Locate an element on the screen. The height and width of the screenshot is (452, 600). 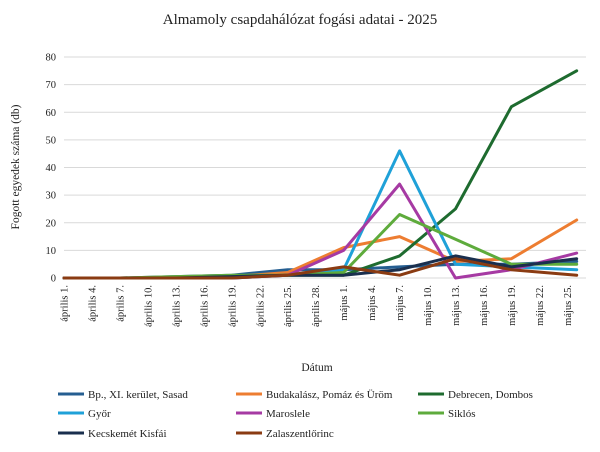
x-tick-label: május 13. is located at coordinates (456, 305).